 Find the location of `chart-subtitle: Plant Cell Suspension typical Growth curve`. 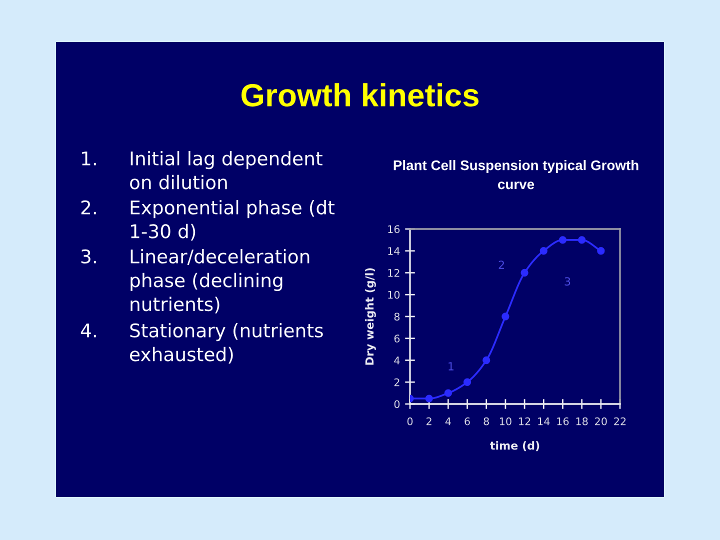

chart-subtitle: Plant Cell Suspension typical Growth curve is located at coordinates (516, 175).